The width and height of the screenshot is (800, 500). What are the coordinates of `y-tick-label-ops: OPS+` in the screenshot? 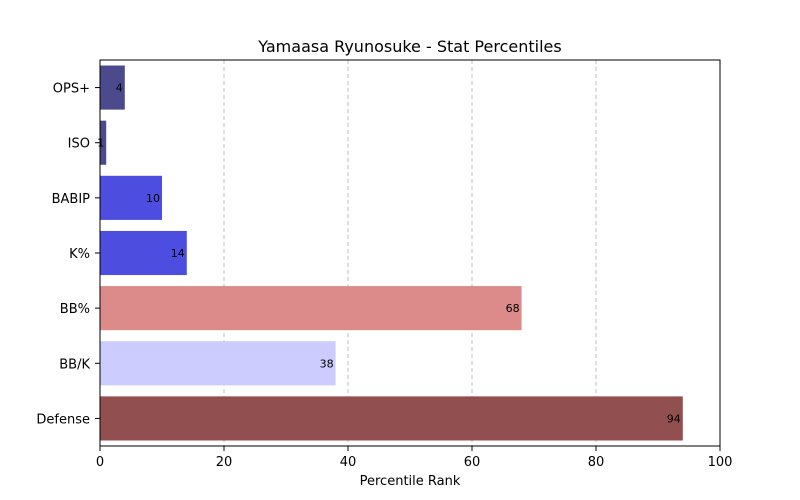 It's located at (71, 89).